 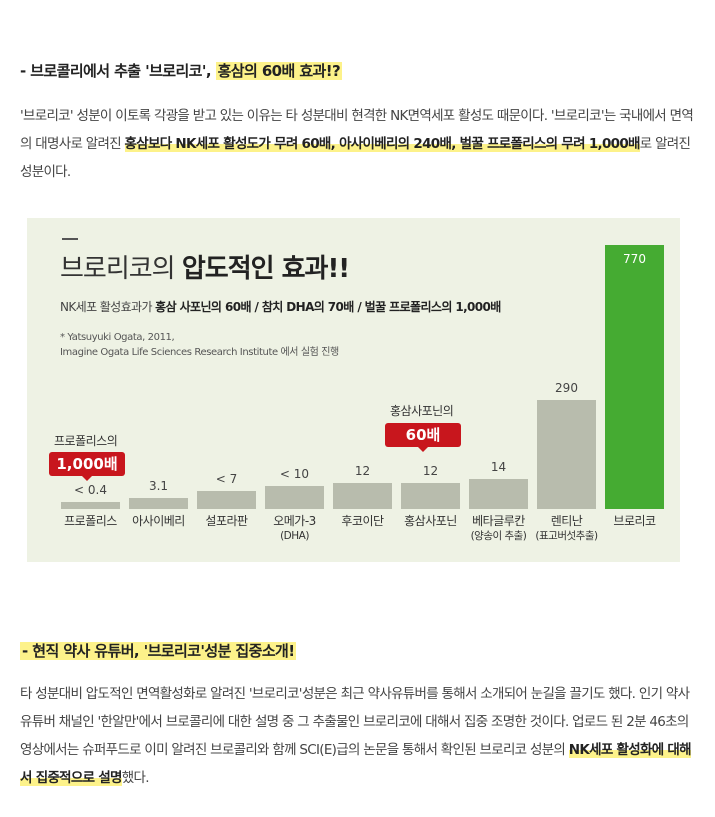 I want to click on callout-propolis-label: 프로폴리스의, so click(x=86, y=441).